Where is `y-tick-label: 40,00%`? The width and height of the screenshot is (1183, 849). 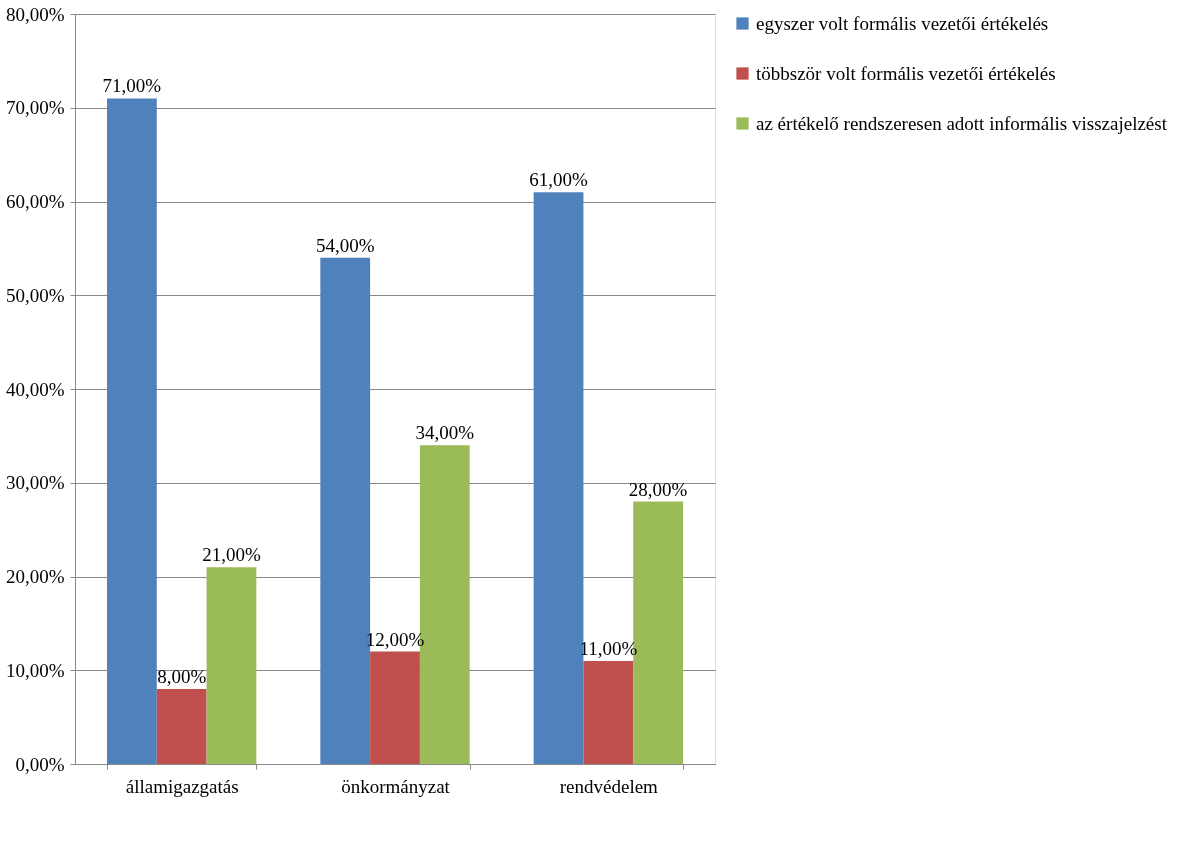
y-tick-label: 40,00% is located at coordinates (35, 389).